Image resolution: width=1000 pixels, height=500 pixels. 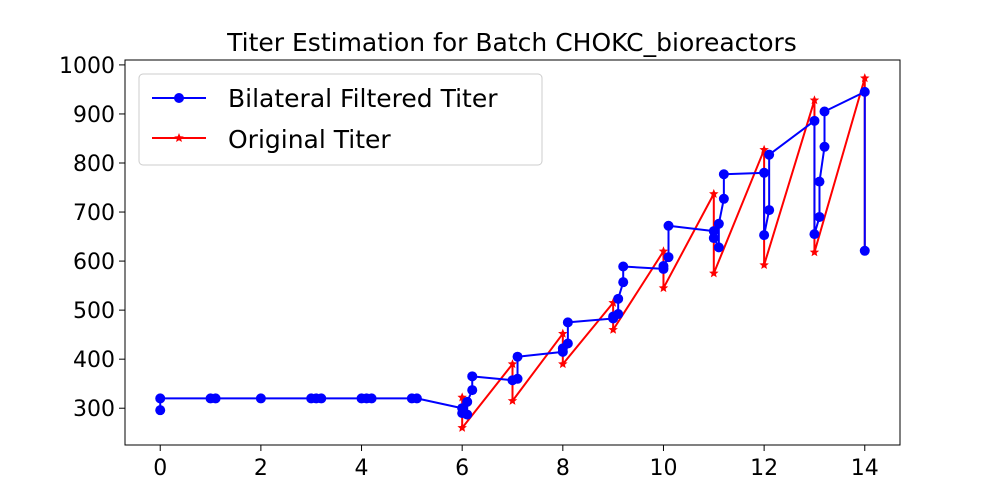 What do you see at coordinates (462, 468) in the screenshot?
I see `x-tick-label: 6` at bounding box center [462, 468].